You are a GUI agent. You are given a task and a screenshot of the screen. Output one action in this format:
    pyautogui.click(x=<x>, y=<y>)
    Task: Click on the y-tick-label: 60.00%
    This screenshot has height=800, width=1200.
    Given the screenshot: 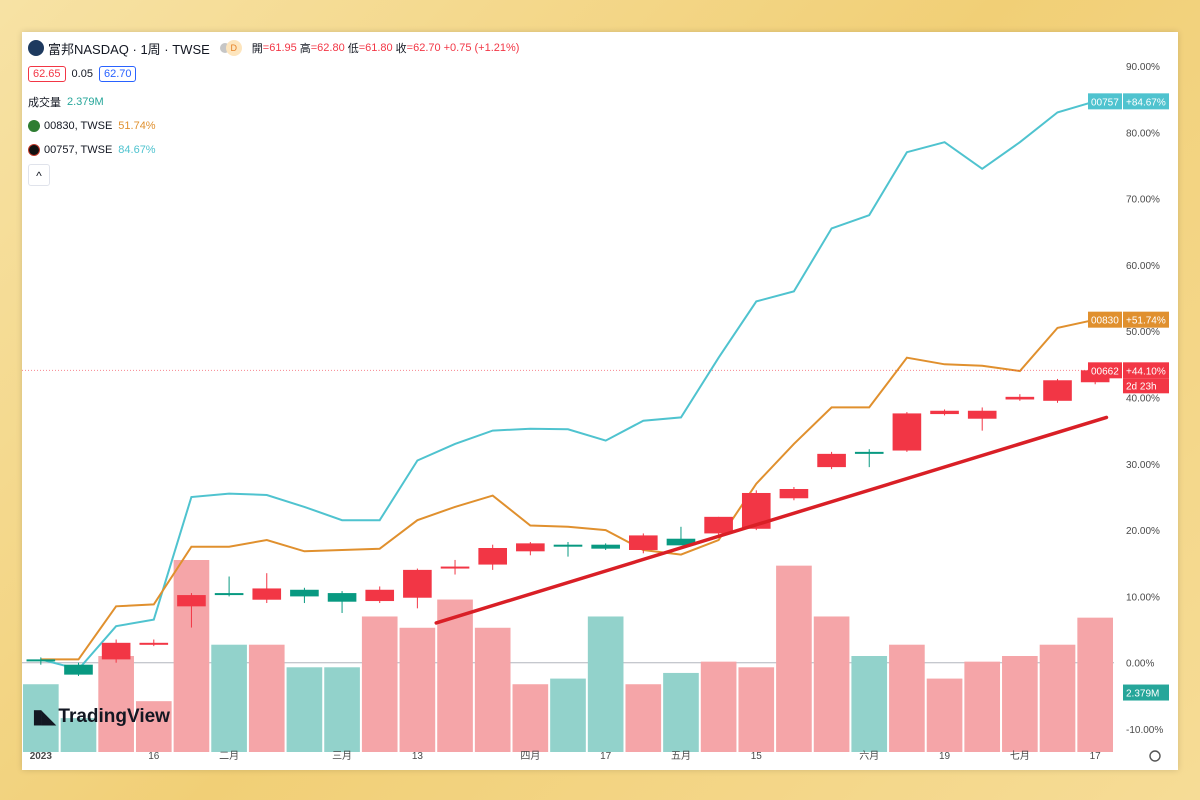 What is the action you would take?
    pyautogui.click(x=1143, y=266)
    